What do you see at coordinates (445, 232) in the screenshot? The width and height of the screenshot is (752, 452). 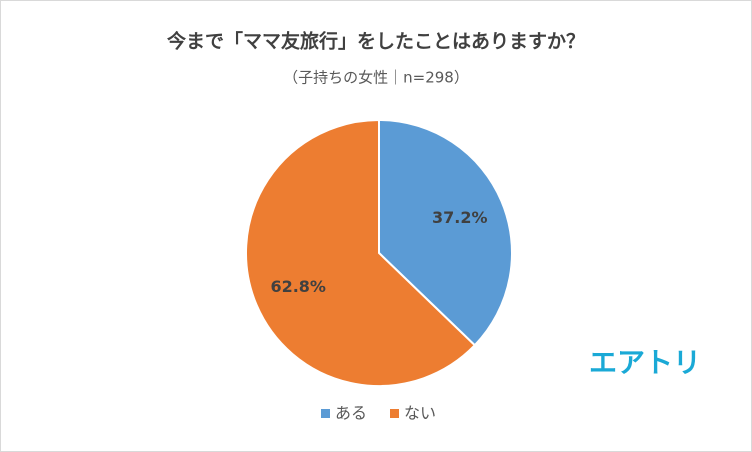 I see `pie-slice` at bounding box center [445, 232].